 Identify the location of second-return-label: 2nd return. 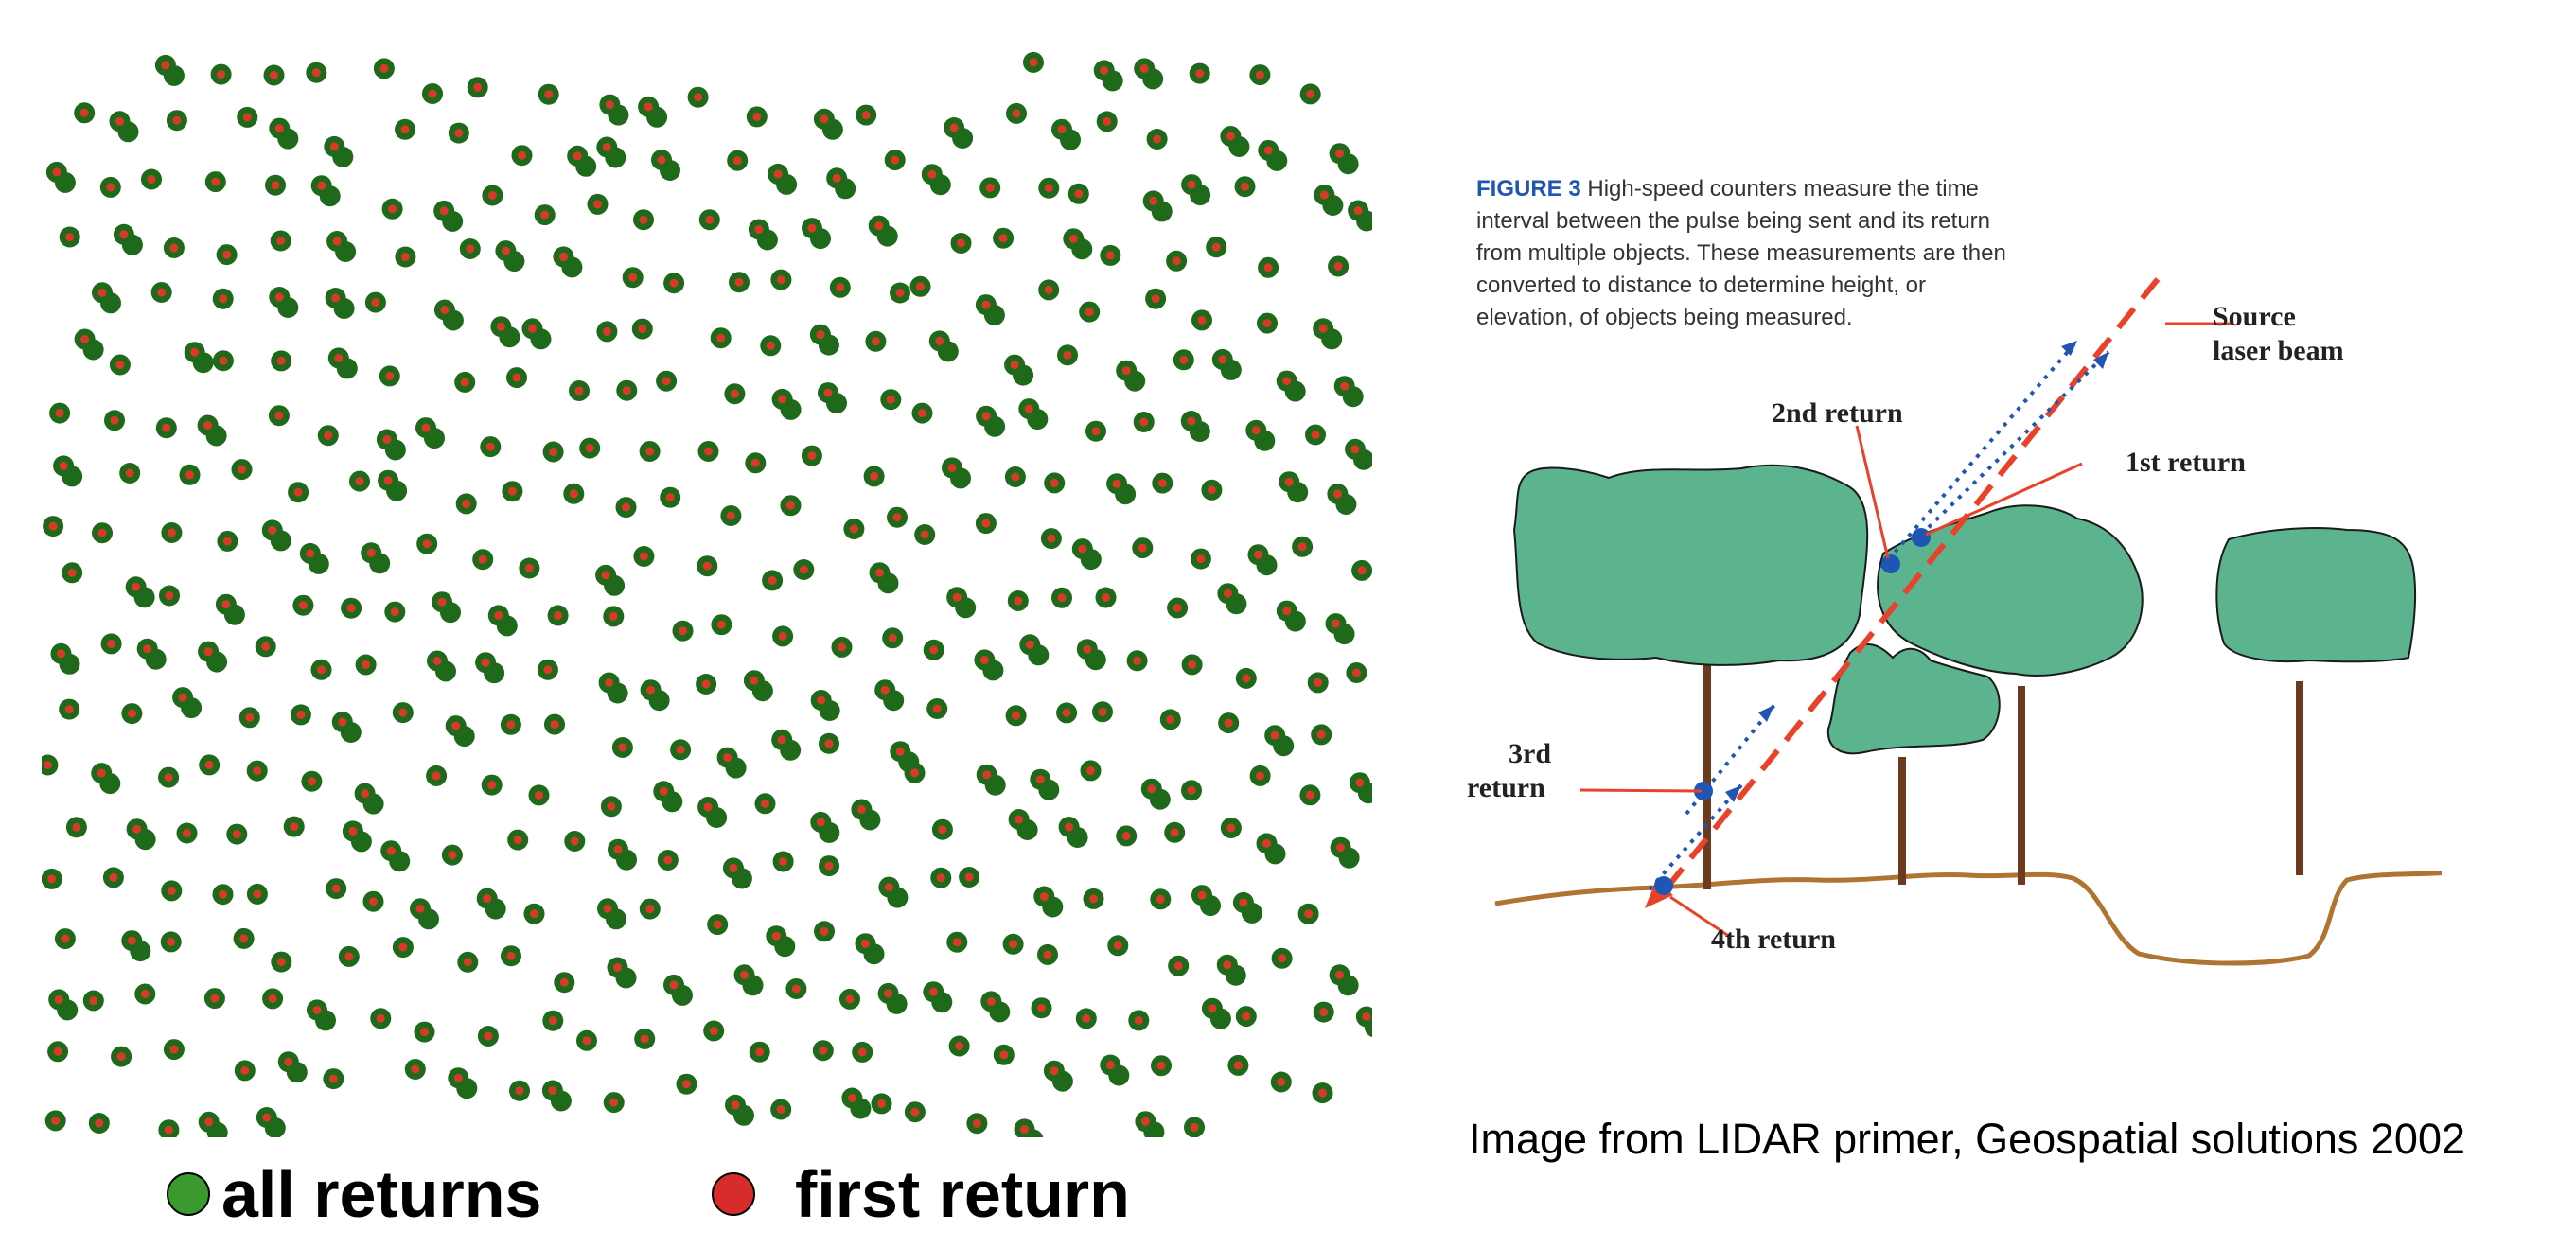
(1837, 413).